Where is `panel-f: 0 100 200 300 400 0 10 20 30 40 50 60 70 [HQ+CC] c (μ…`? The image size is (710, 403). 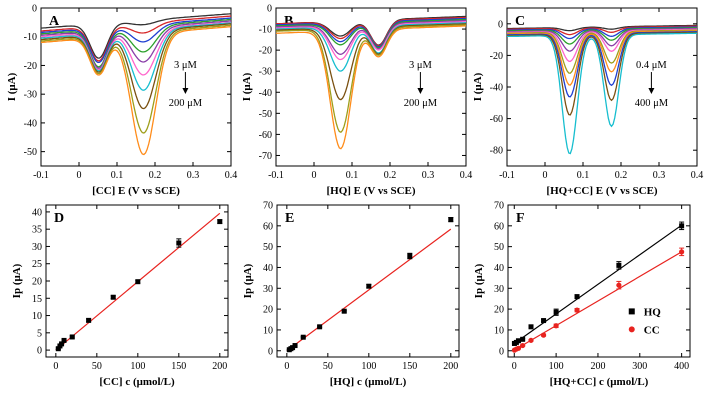 panel-f: 0 100 200 300 400 0 10 20 30 40 50 60 70 [HQ+CC] c (μ… is located at coordinates (582, 294).